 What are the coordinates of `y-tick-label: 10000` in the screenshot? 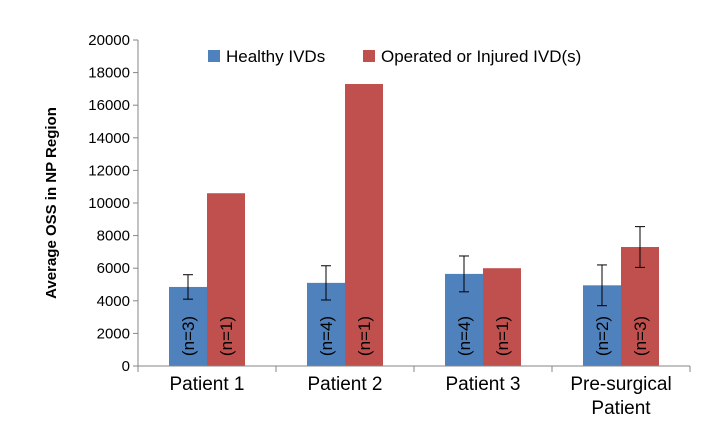 It's located at (109, 203).